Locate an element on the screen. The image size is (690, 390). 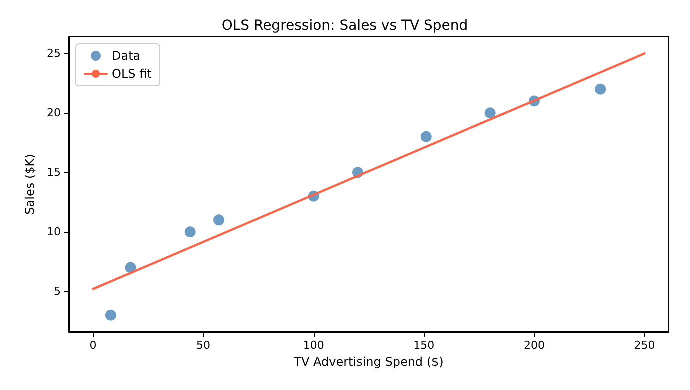
y-tick-label: 15 is located at coordinates (54, 173).